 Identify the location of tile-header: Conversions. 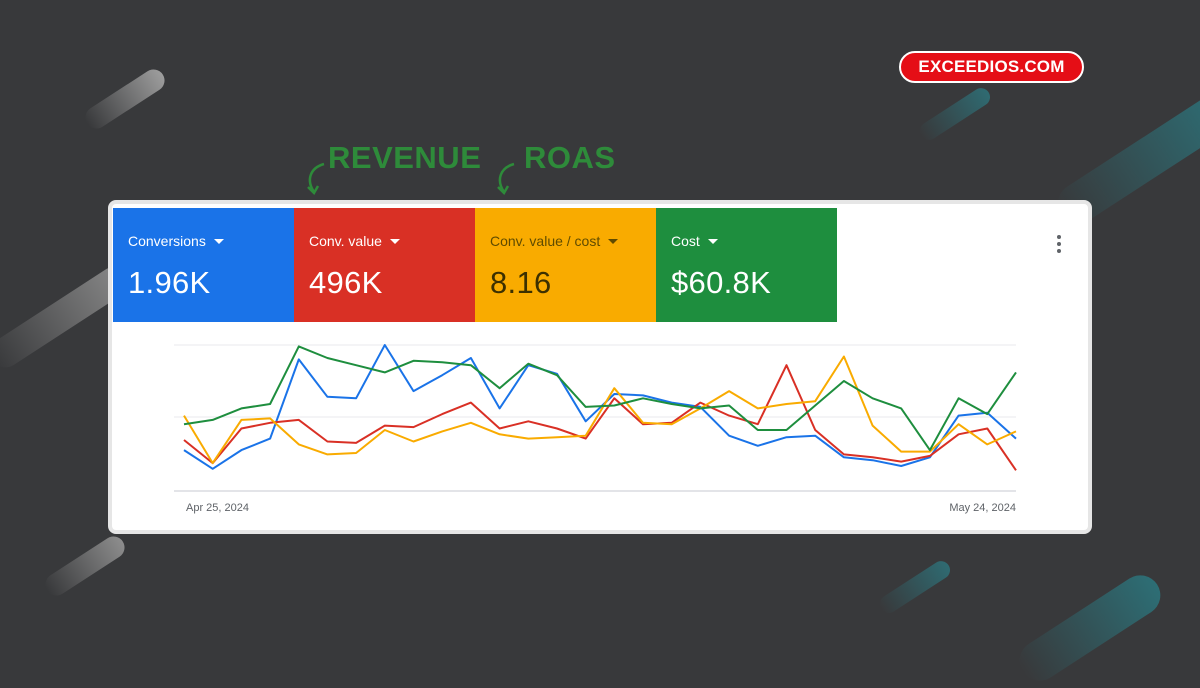
(203, 241).